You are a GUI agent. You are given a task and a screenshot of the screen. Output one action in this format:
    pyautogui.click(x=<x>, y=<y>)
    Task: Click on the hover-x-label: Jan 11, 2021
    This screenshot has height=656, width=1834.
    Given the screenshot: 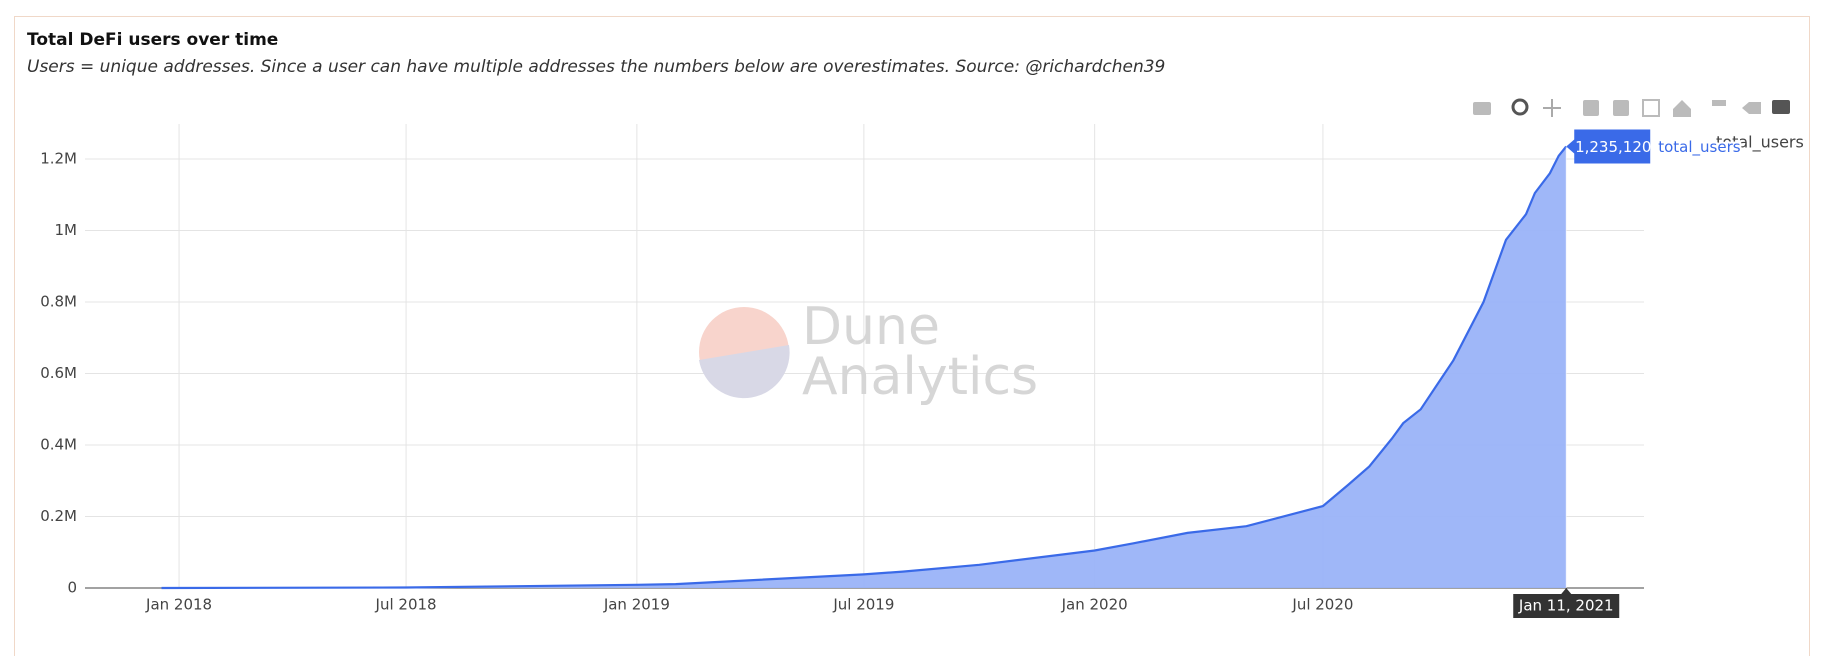 What is the action you would take?
    pyautogui.click(x=1566, y=606)
    